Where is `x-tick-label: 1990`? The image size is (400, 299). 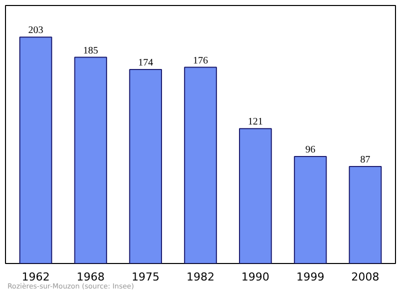 x-tick-label: 1990 is located at coordinates (255, 277).